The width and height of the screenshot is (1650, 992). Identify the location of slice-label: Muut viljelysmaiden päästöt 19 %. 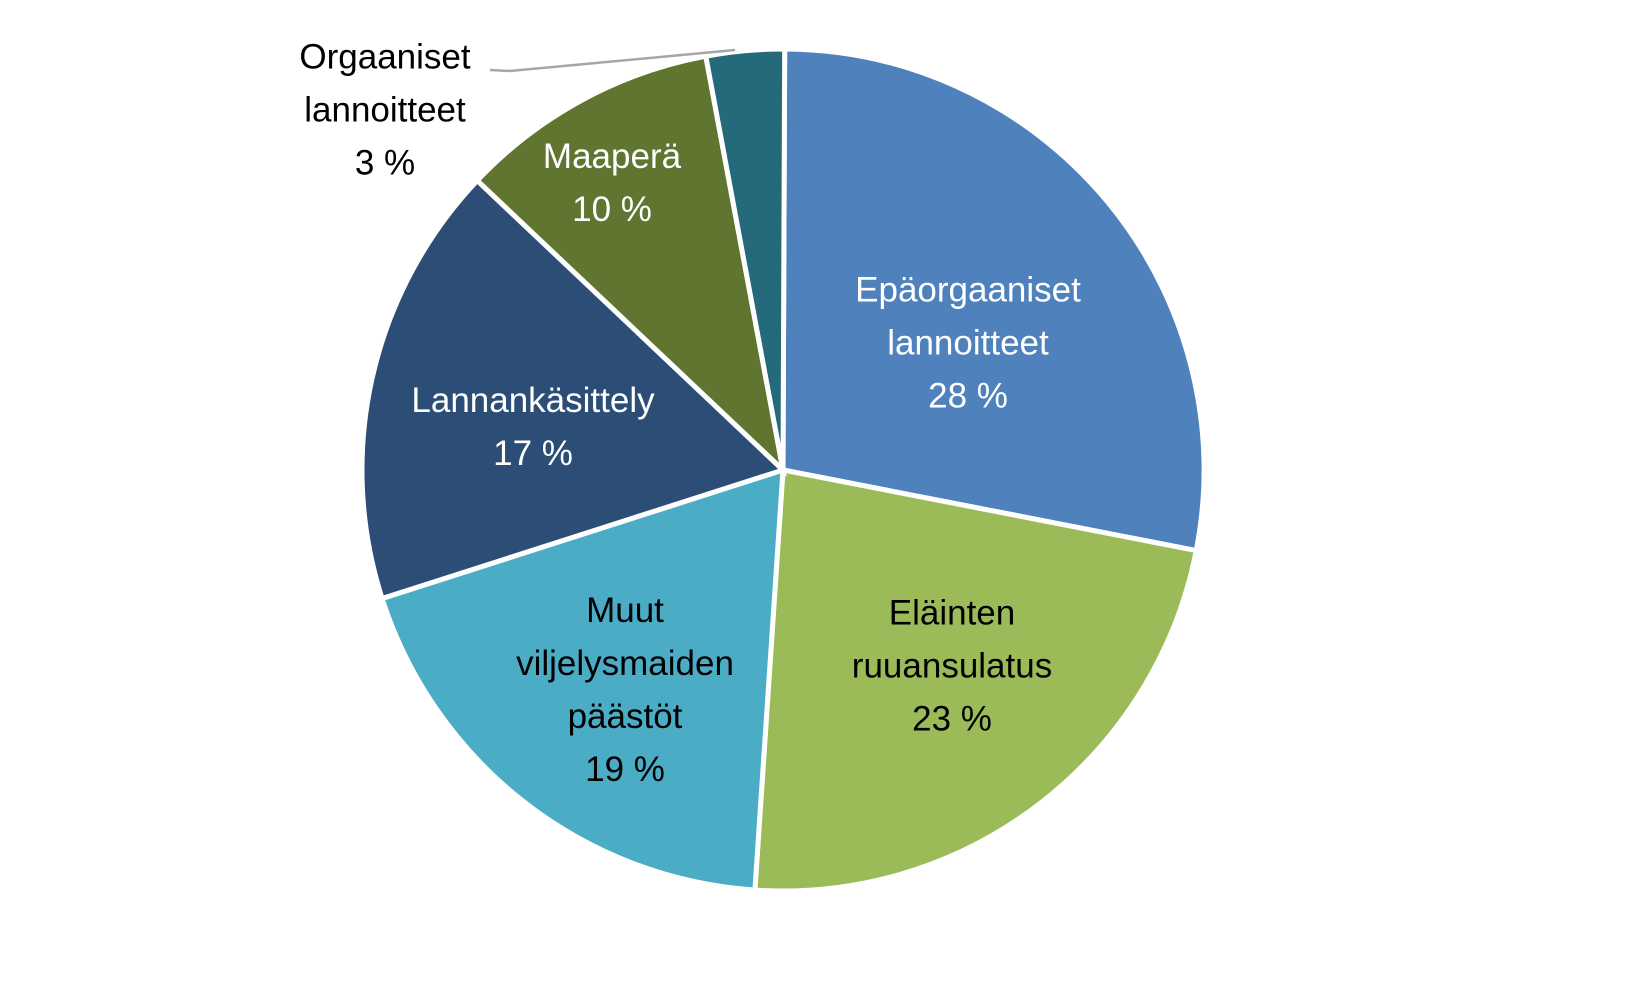
(625, 690).